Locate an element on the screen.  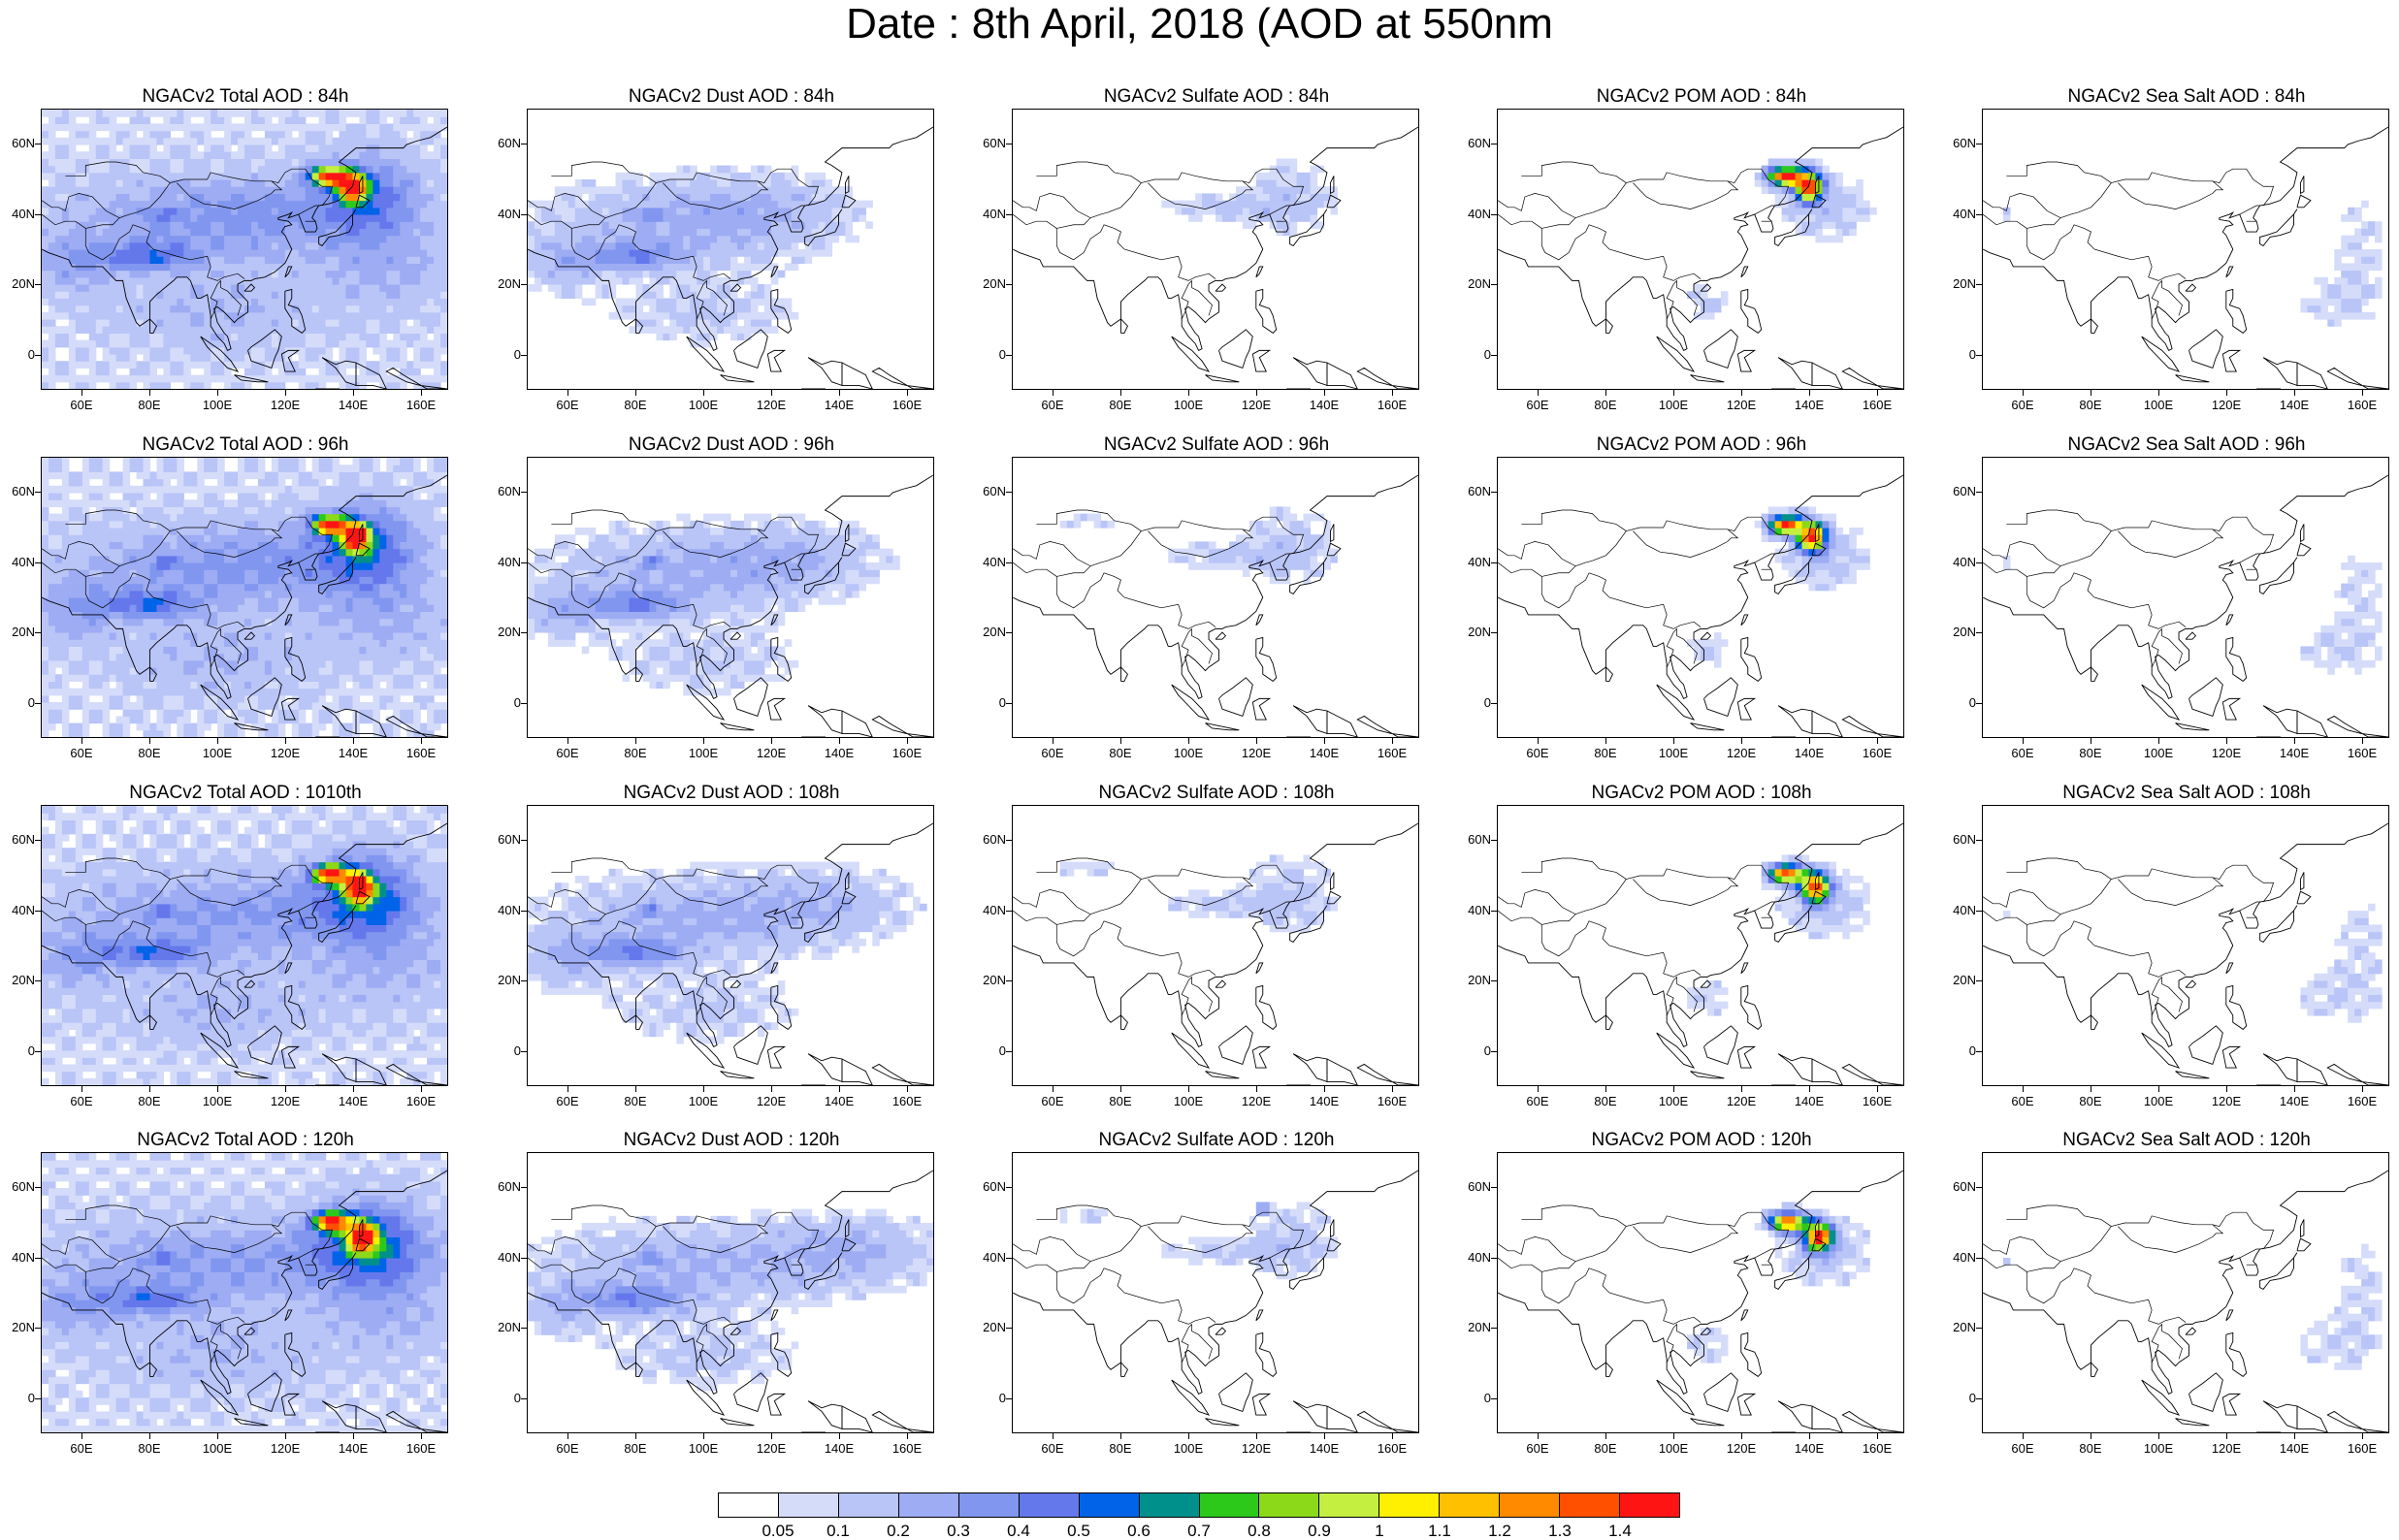
panel-title: NGACv2 Total AOD : 84h is located at coordinates (246, 96).